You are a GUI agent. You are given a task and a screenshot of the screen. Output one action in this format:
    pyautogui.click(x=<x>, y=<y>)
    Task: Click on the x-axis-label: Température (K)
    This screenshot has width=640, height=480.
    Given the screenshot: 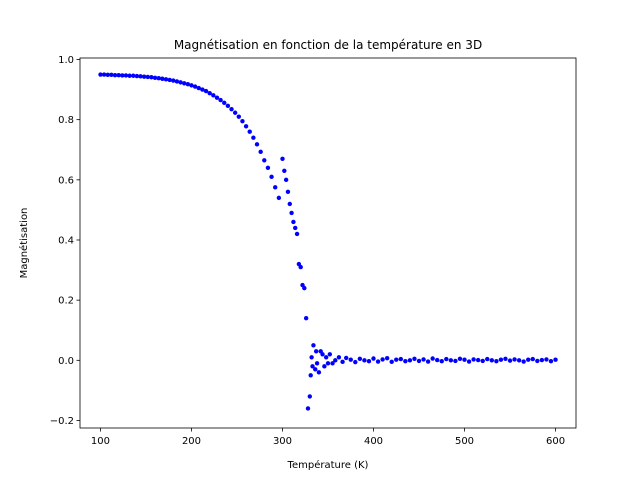 What is the action you would take?
    pyautogui.click(x=328, y=465)
    